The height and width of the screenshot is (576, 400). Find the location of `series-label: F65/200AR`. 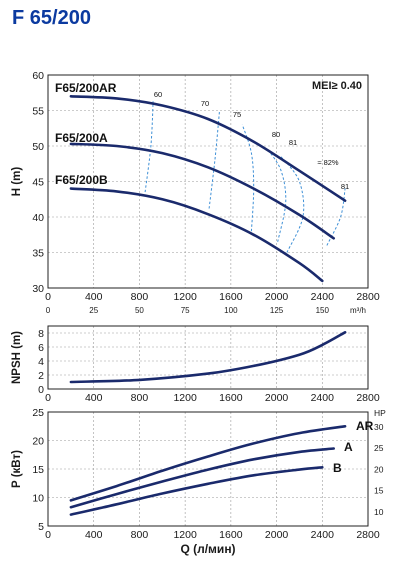

series-label: F65/200AR is located at coordinates (86, 88).